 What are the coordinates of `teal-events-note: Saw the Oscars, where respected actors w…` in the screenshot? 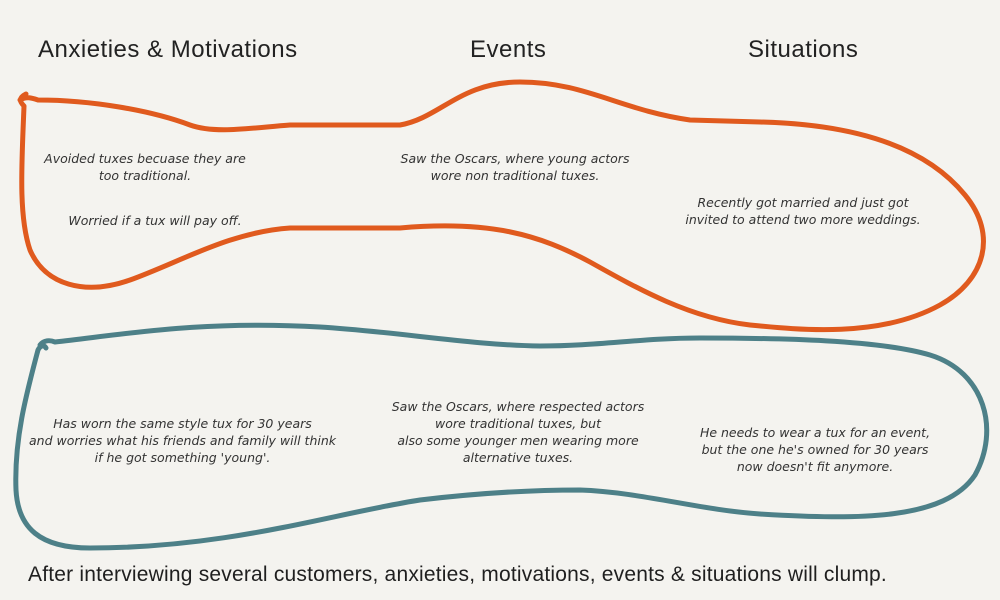 It's located at (518, 432).